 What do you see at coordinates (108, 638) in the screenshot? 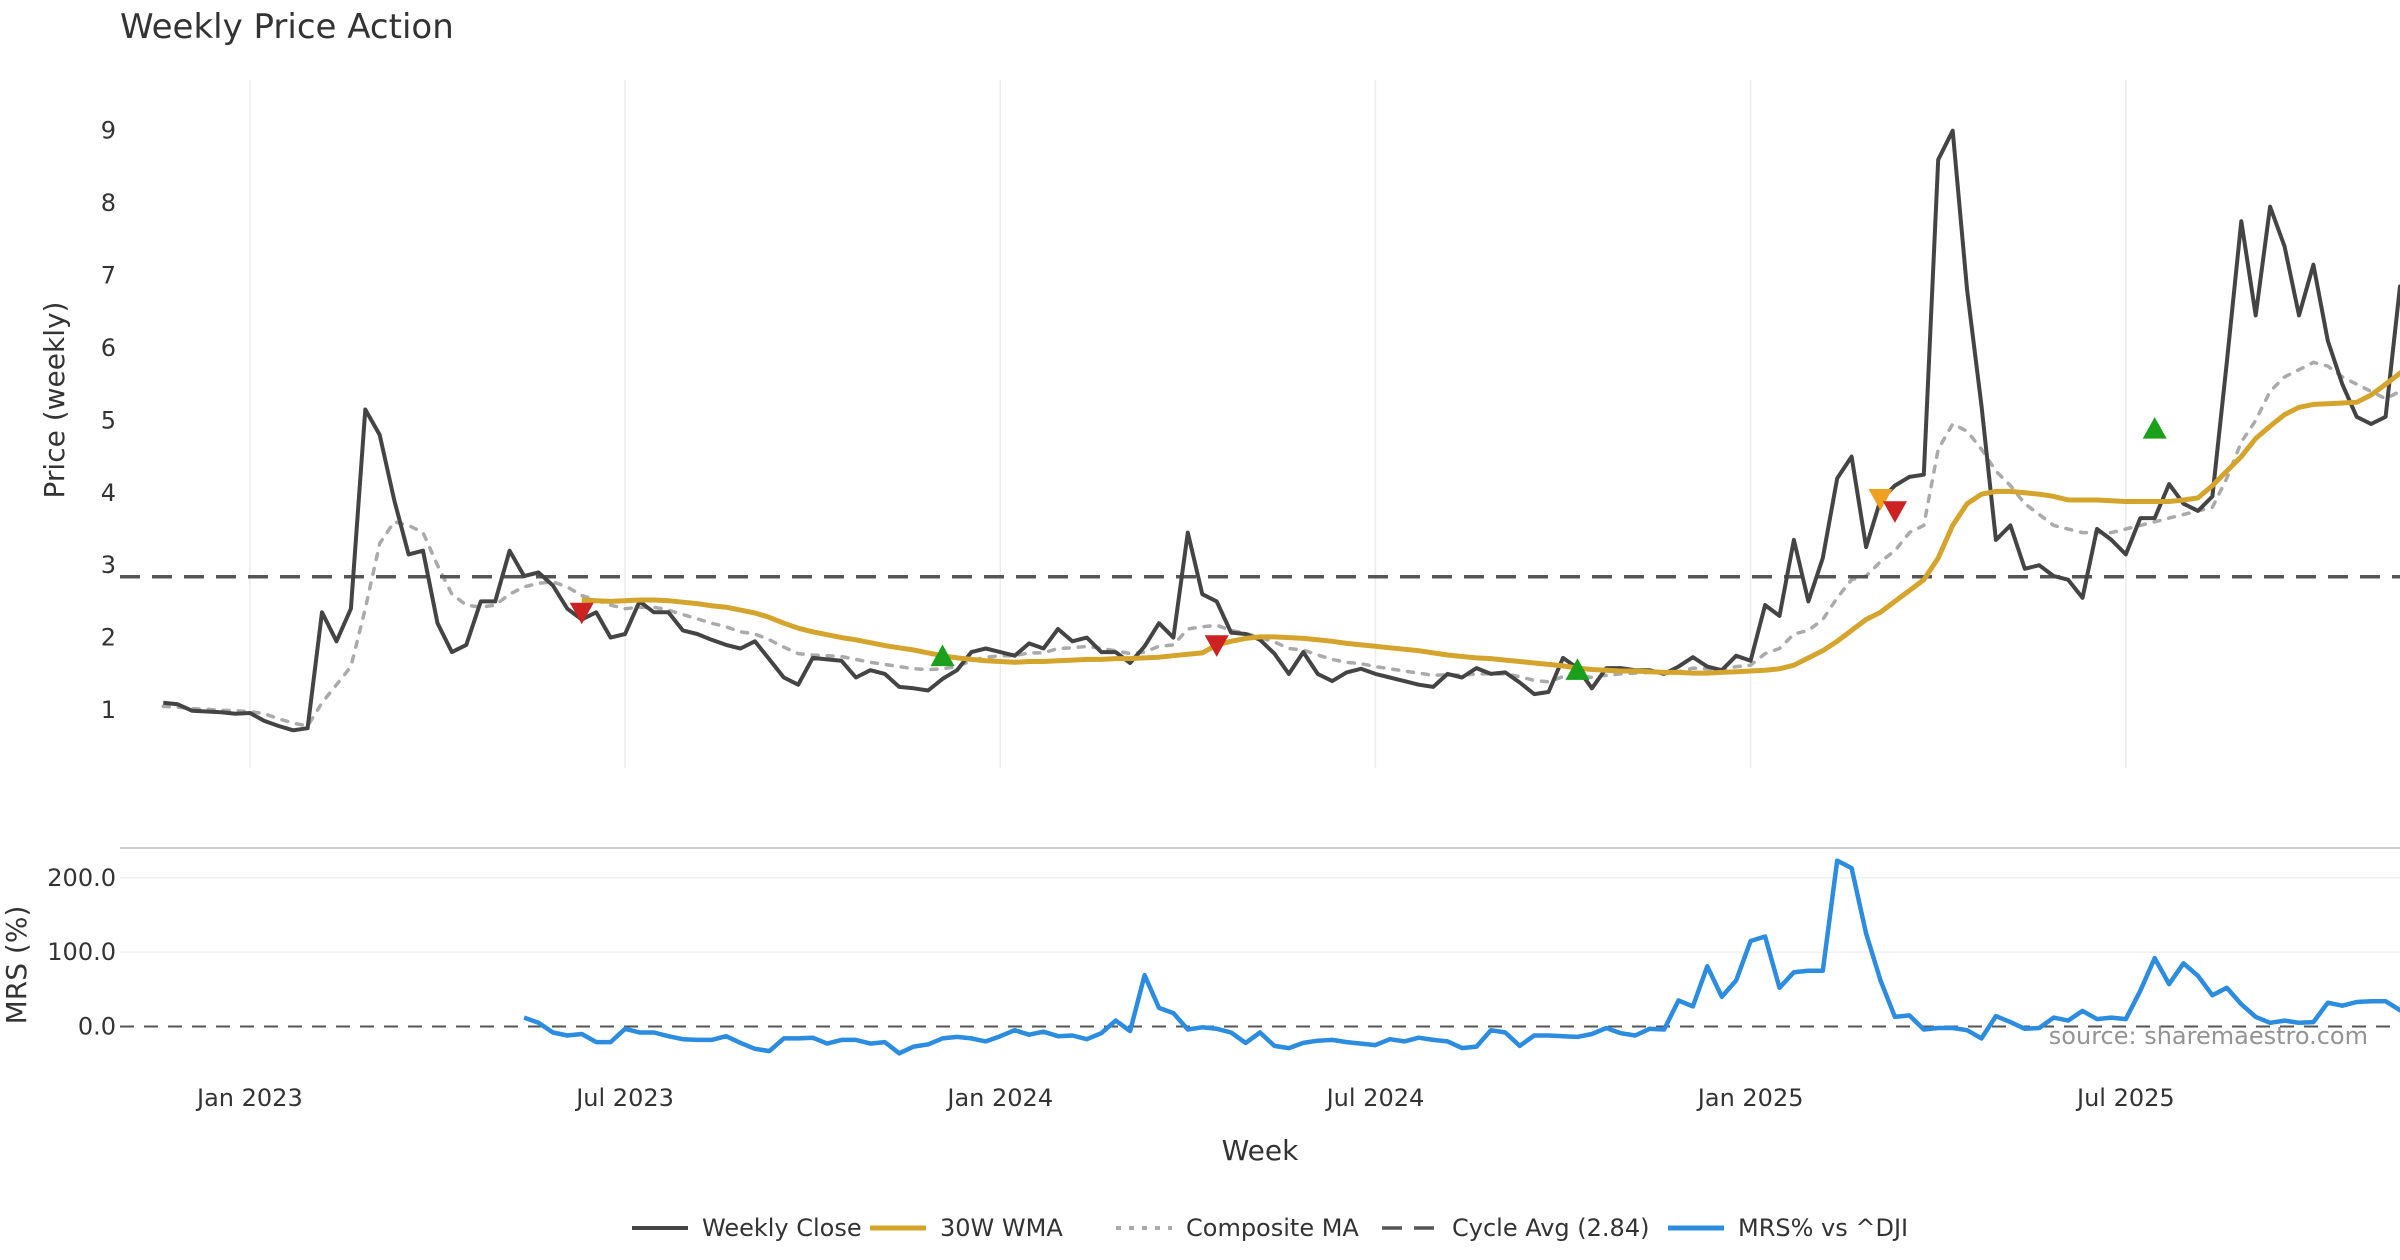
I see `upper-y-tick-label: 2` at bounding box center [108, 638].